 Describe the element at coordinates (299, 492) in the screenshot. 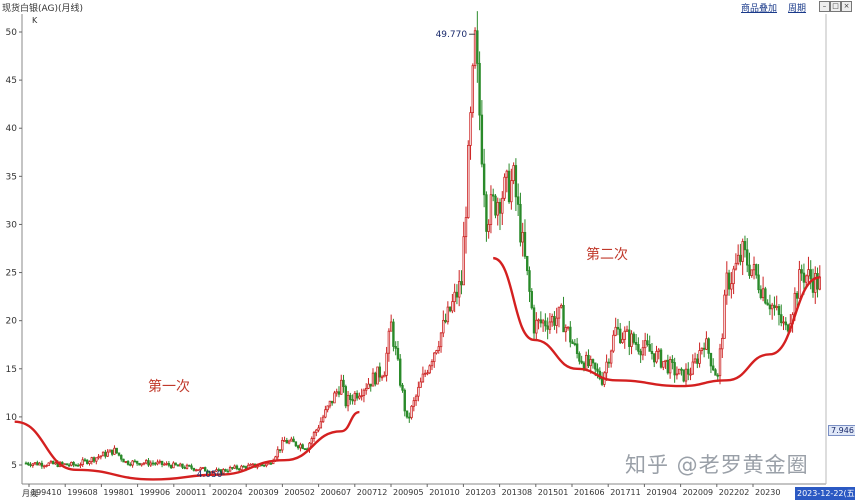

I see `x-tick-label: 200502` at that location.